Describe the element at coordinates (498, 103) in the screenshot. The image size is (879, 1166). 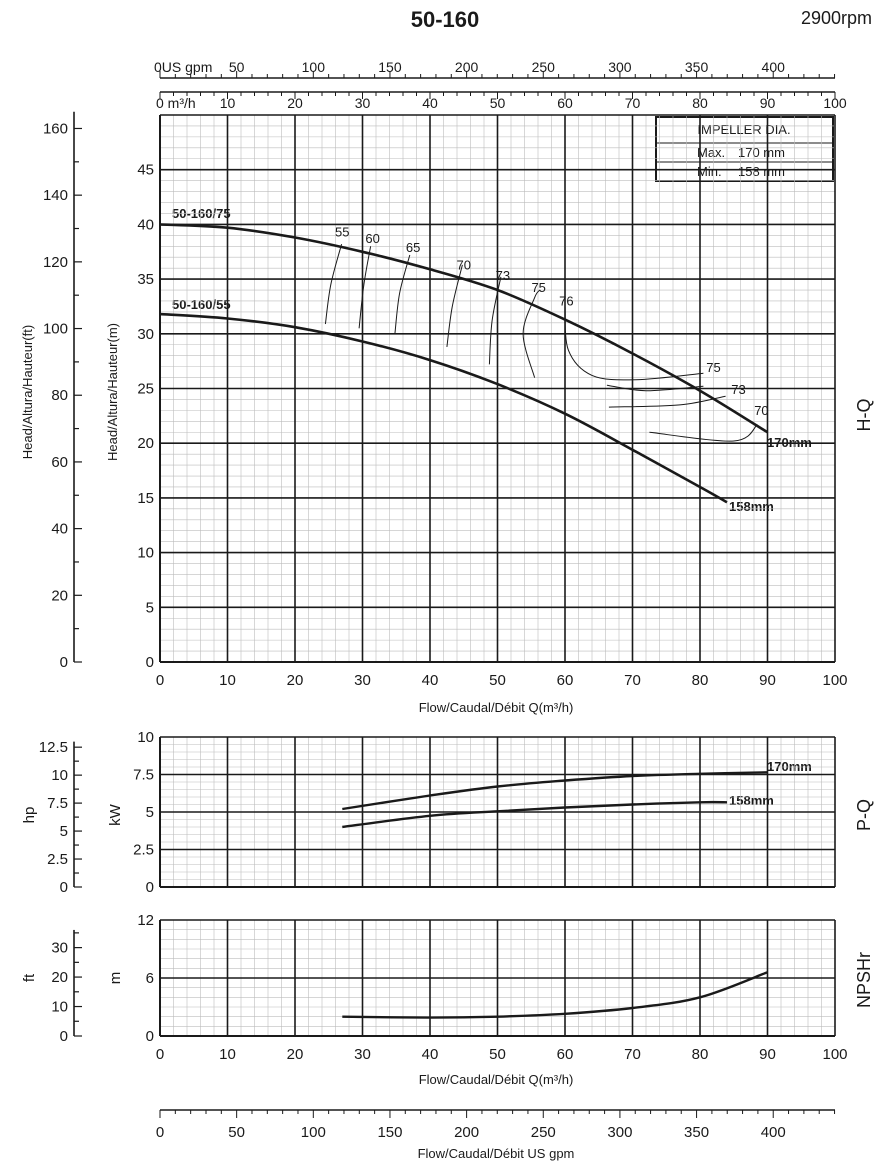
I see `top-m3h-tick-label: 50` at that location.